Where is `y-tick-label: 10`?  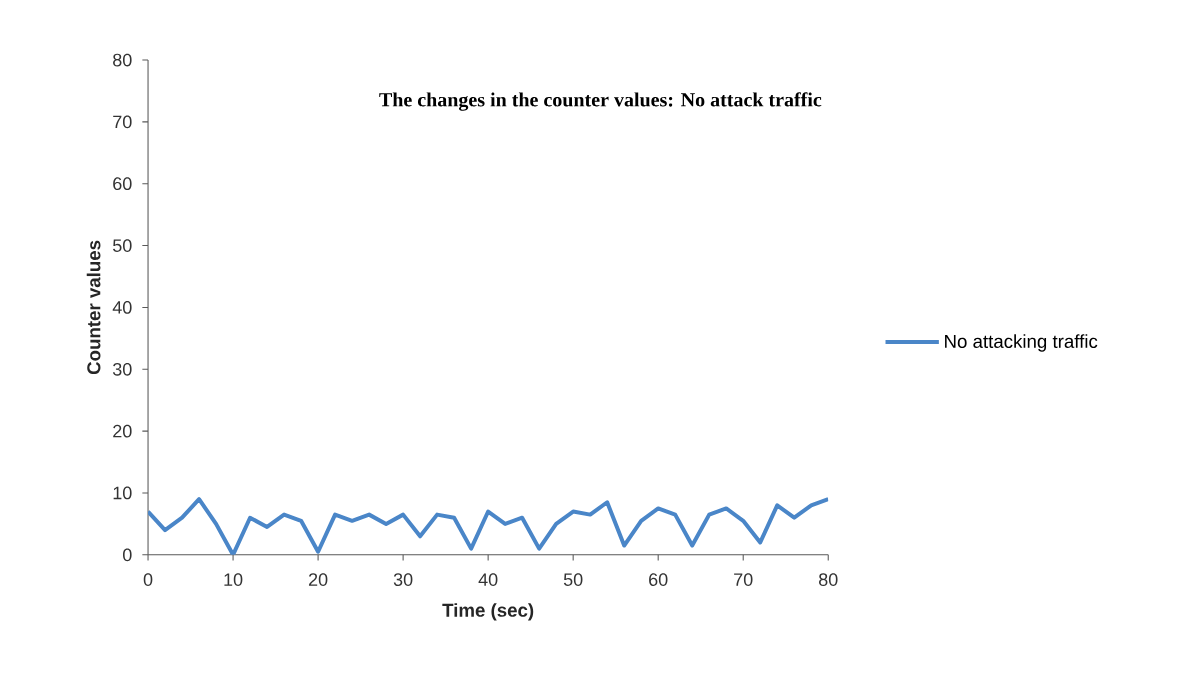 y-tick-label: 10 is located at coordinates (122, 493).